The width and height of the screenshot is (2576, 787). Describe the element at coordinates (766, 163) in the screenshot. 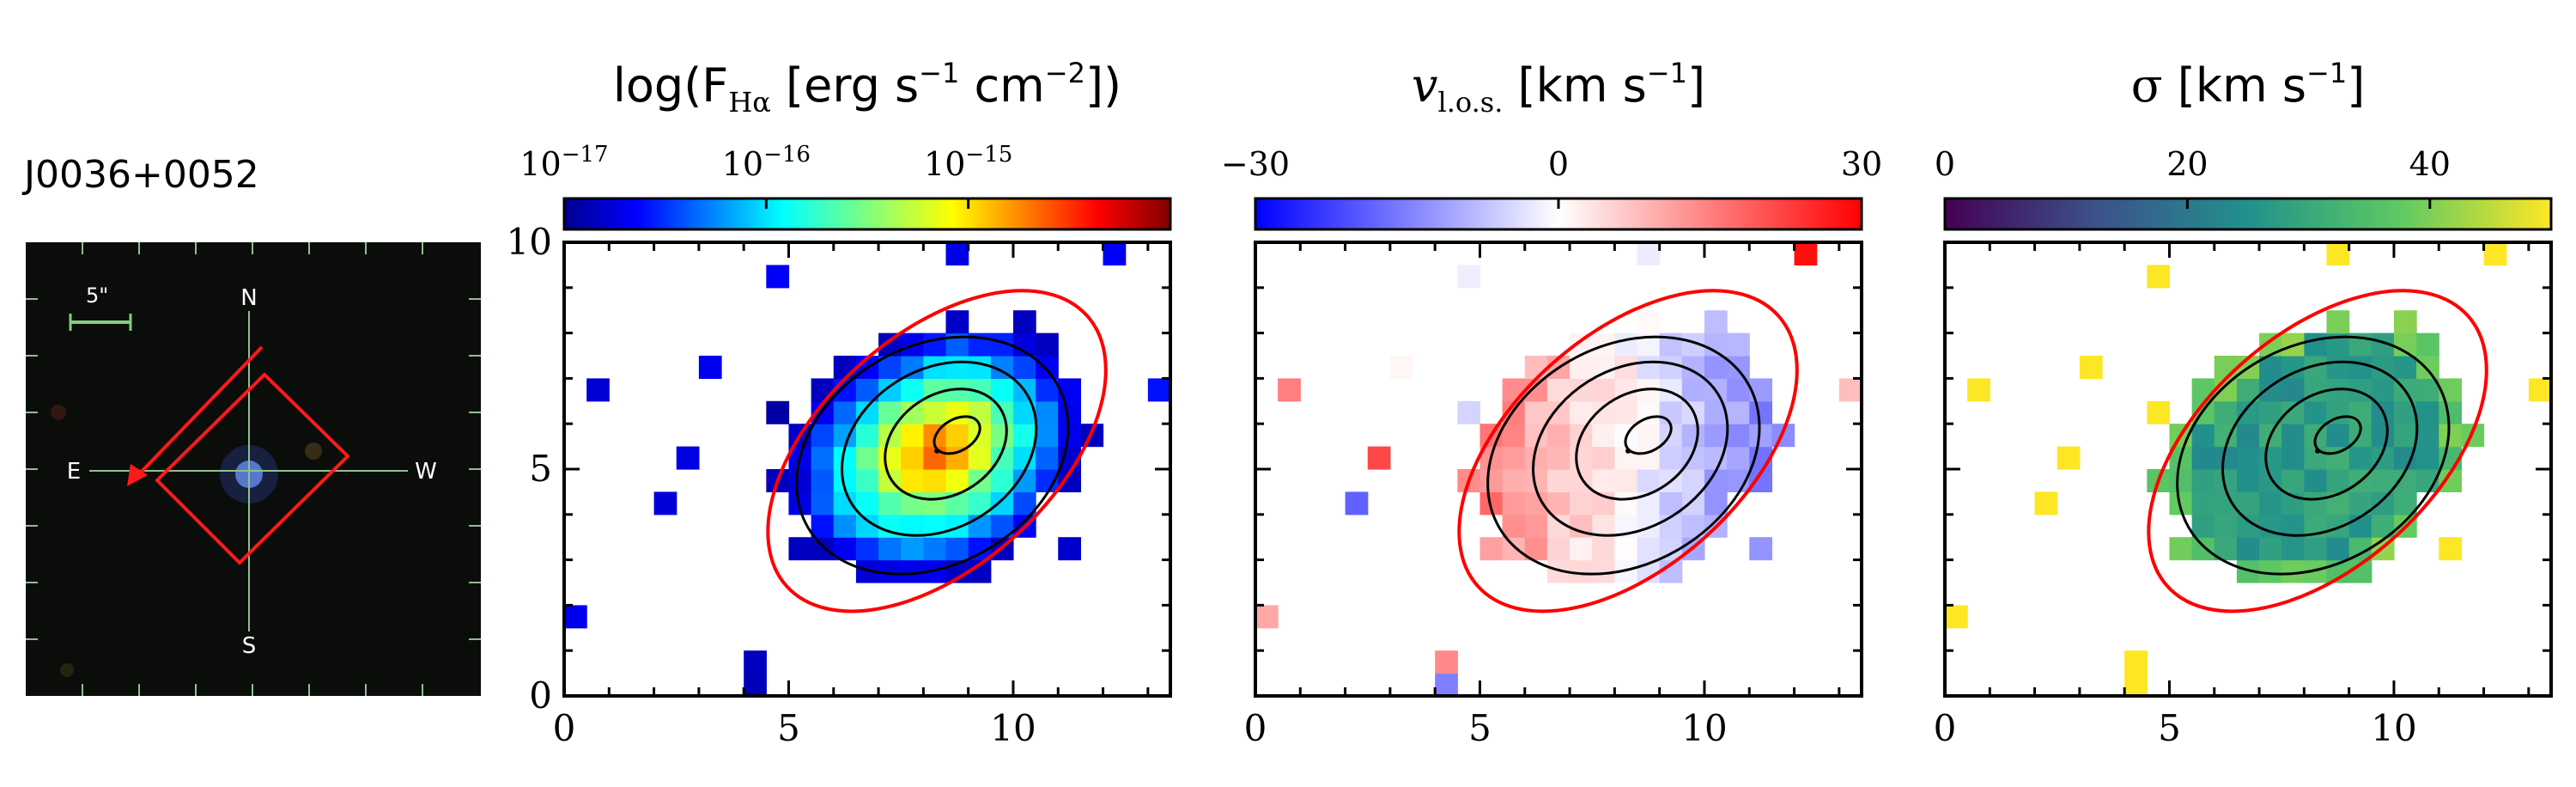

I see `colorbar-tick-label: 10−16` at that location.